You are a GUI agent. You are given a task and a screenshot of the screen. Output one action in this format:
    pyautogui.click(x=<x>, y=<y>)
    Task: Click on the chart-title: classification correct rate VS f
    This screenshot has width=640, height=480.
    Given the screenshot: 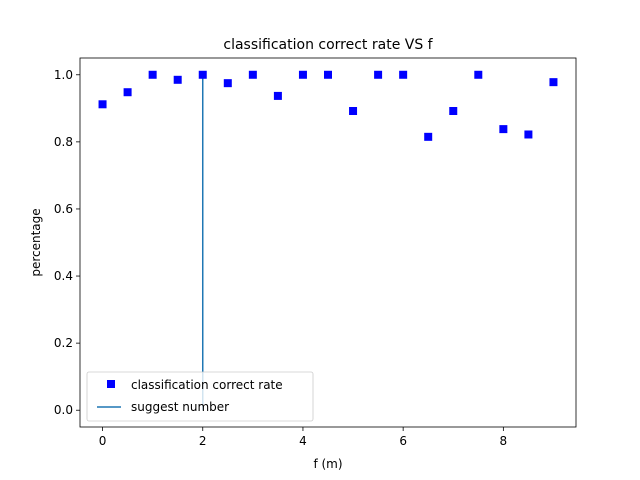 What is the action you would take?
    pyautogui.click(x=328, y=45)
    